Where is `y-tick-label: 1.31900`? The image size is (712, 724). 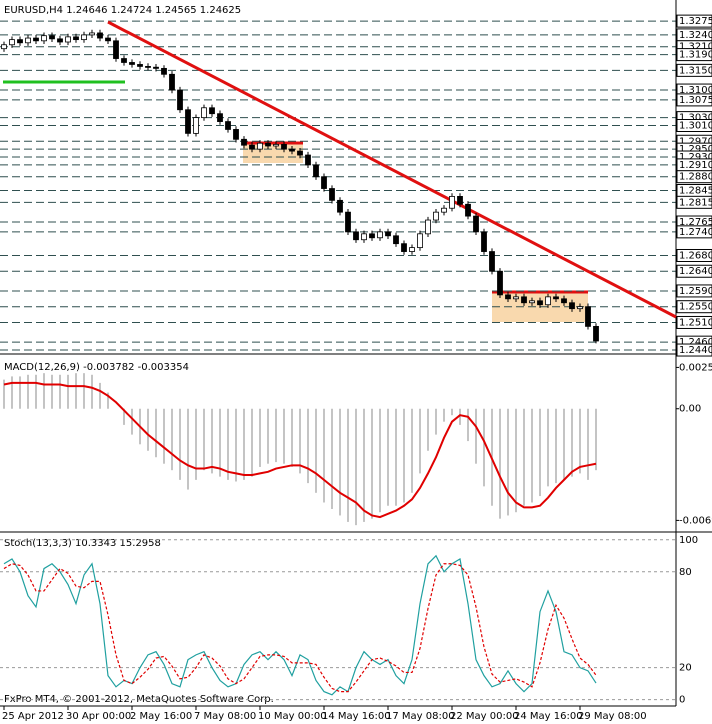 y-tick-label: 1.31900 is located at coordinates (695, 55).